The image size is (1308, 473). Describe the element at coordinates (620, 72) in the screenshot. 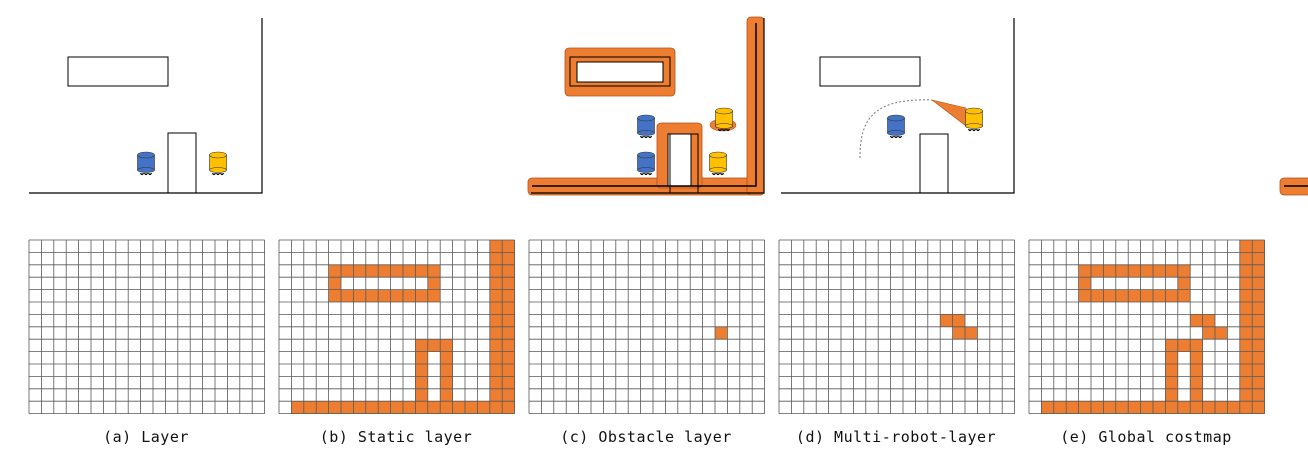

I see `static-box-hole` at that location.